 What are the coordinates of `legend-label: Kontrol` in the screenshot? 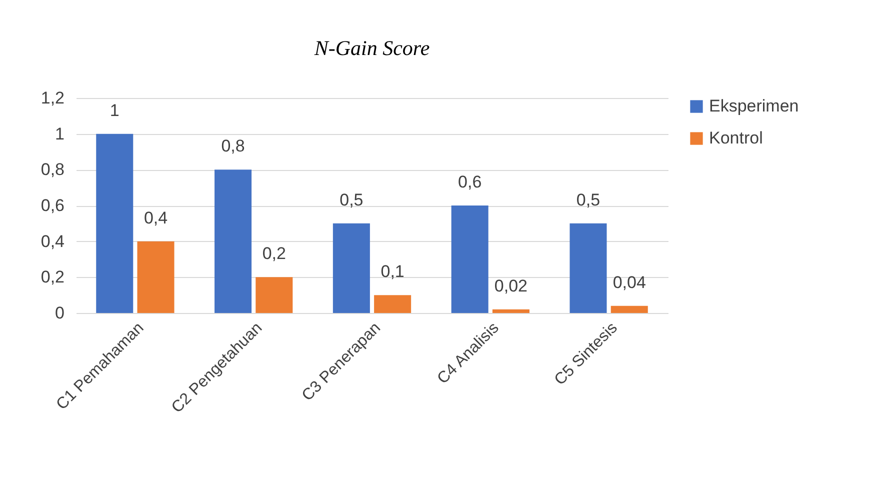 It's located at (736, 138).